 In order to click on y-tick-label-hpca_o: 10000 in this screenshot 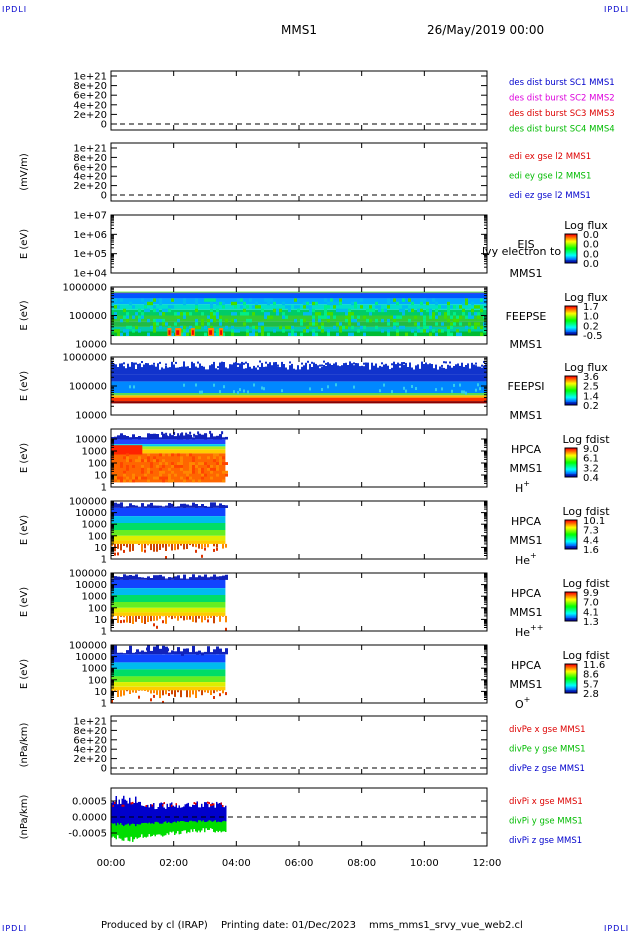, I will do `click(91, 657)`.